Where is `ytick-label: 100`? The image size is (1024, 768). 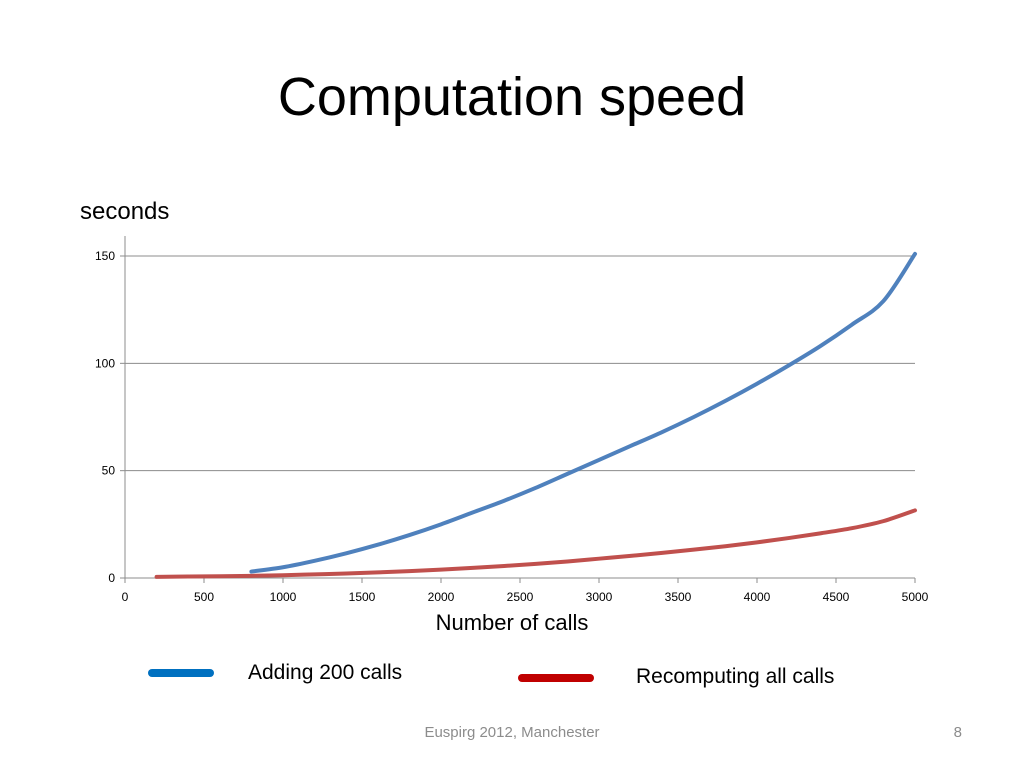
ytick-label: 100 is located at coordinates (105, 363).